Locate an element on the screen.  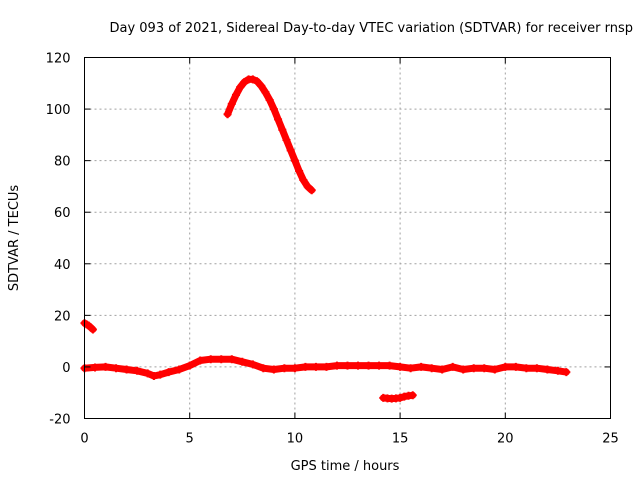
y-axis-label: SDTVAR / TECUs is located at coordinates (14, 238).